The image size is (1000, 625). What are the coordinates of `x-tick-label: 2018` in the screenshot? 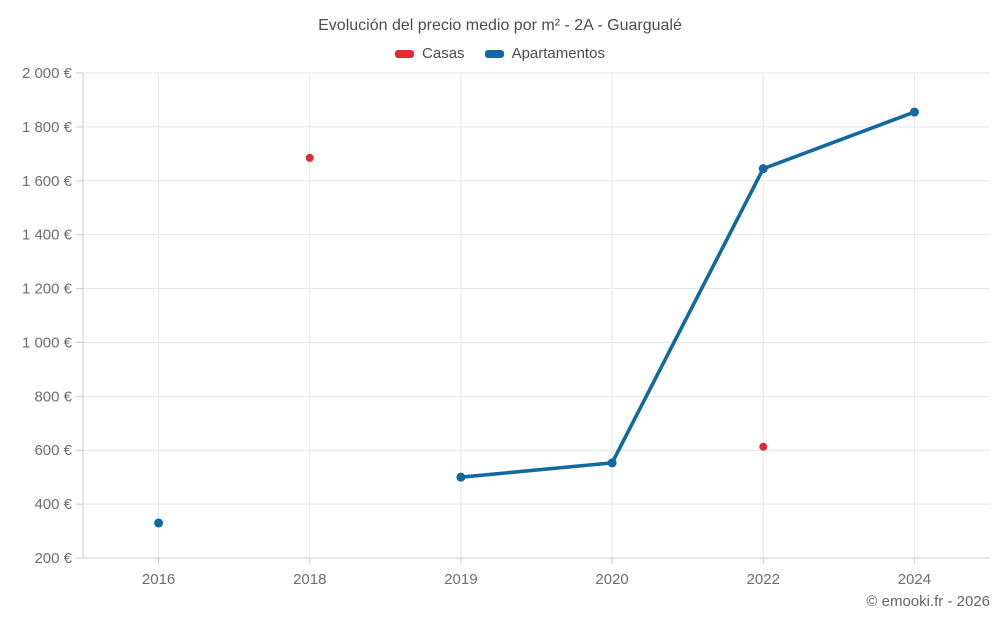 It's located at (309, 579).